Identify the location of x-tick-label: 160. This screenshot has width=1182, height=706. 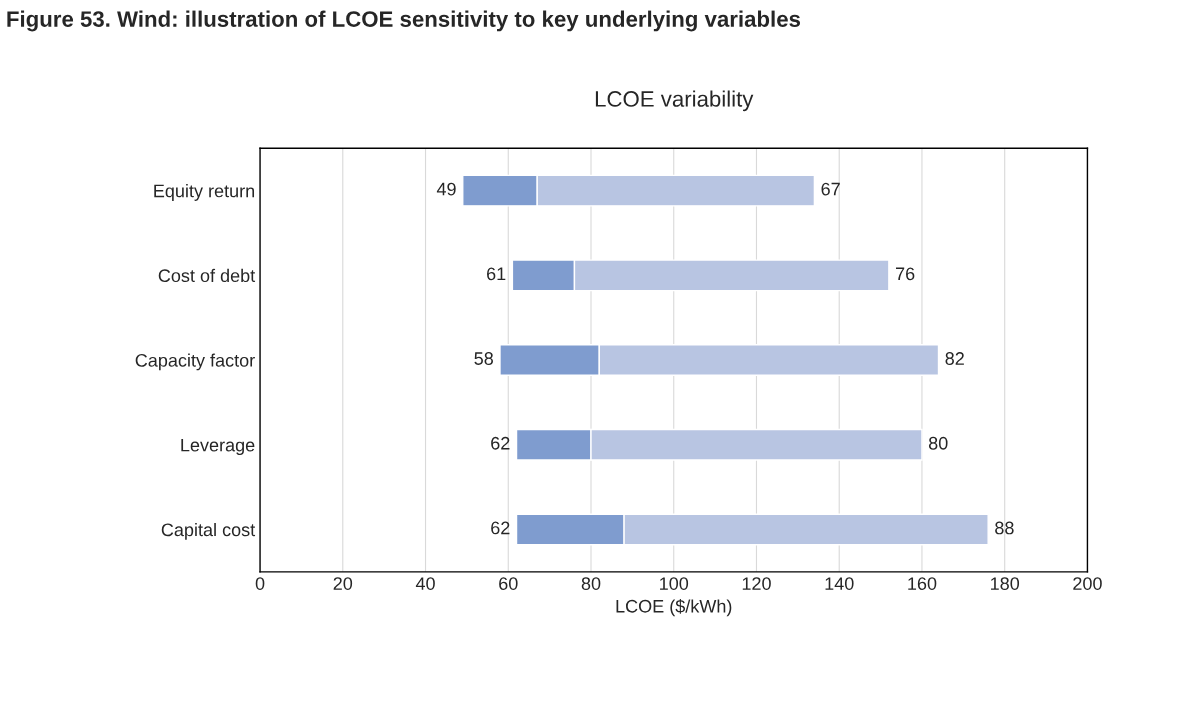
(922, 583).